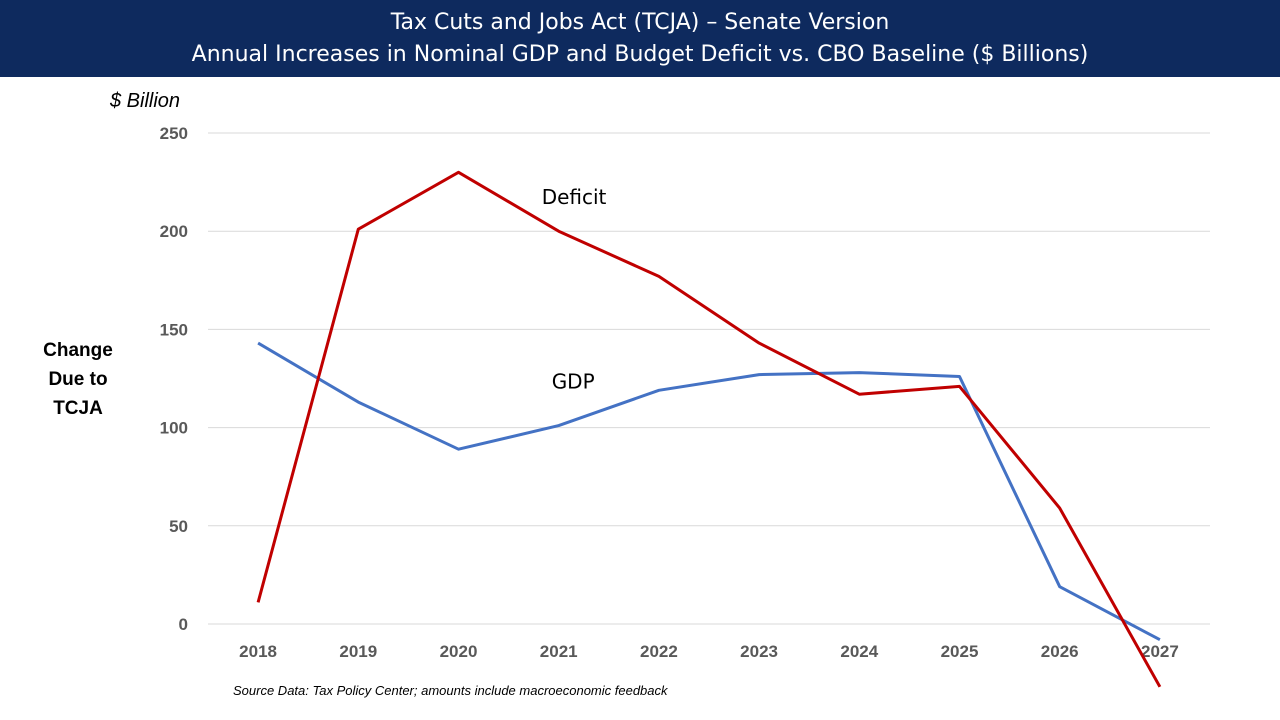  Describe the element at coordinates (559, 651) in the screenshot. I see `x-tick-2021: 2021` at that location.